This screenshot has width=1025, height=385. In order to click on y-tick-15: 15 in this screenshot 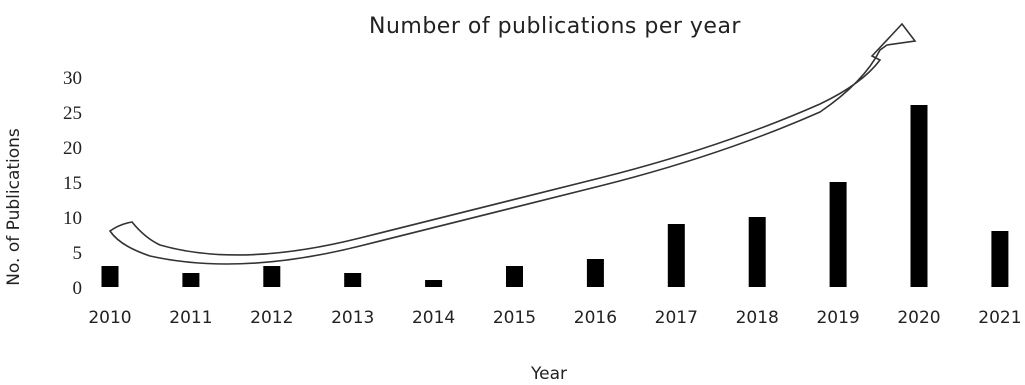, I will do `click(72, 183)`.